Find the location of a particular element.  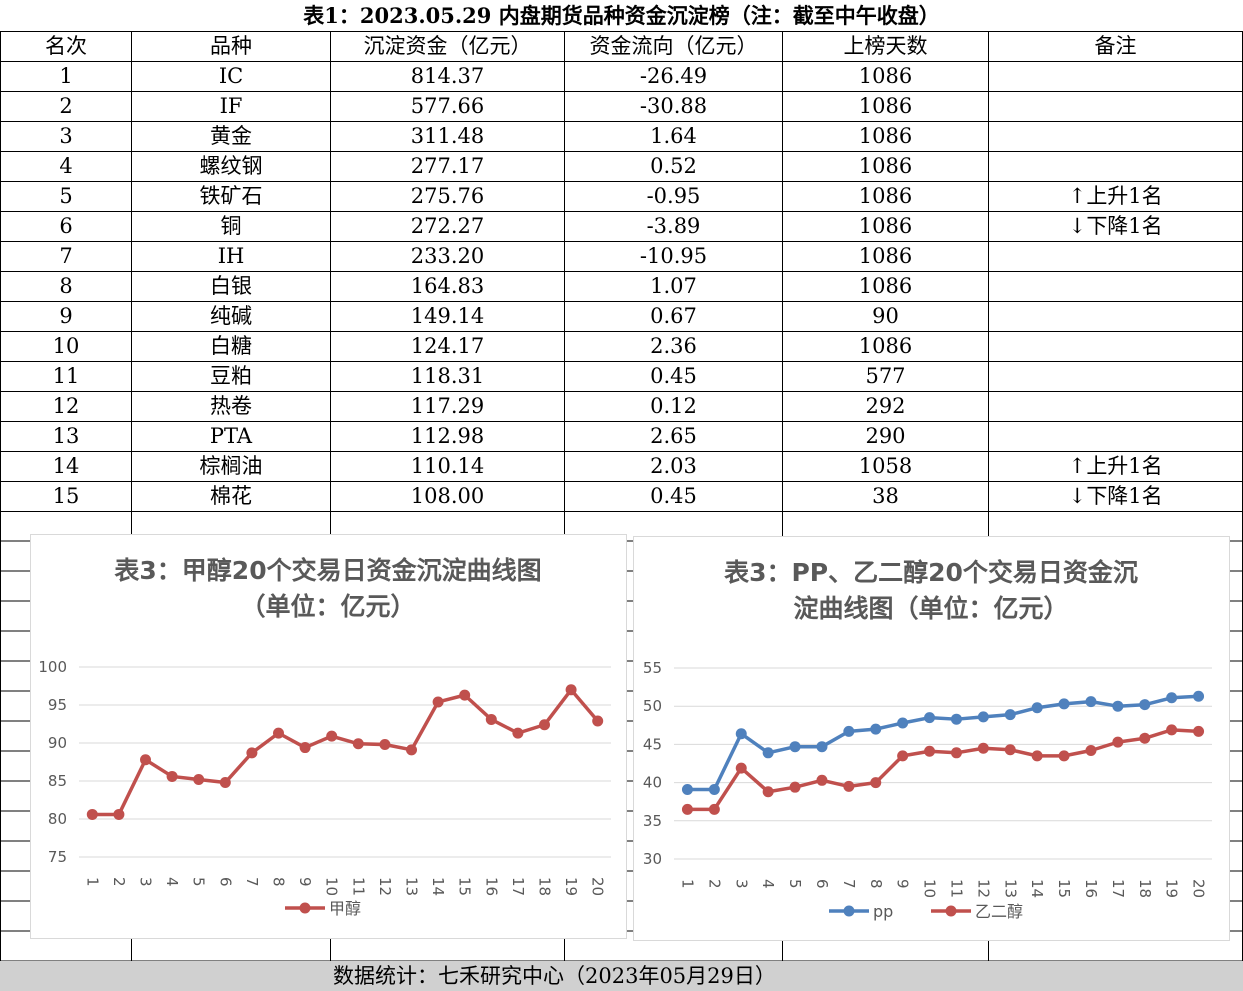

x-tick-label: 9 is located at coordinates (305, 882).